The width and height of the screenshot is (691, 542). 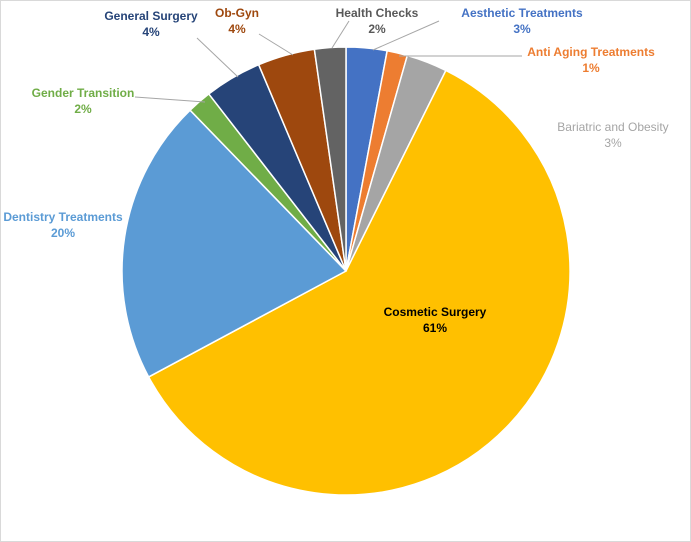 What do you see at coordinates (170, 99) in the screenshot?
I see `leader-line-gender-transition` at bounding box center [170, 99].